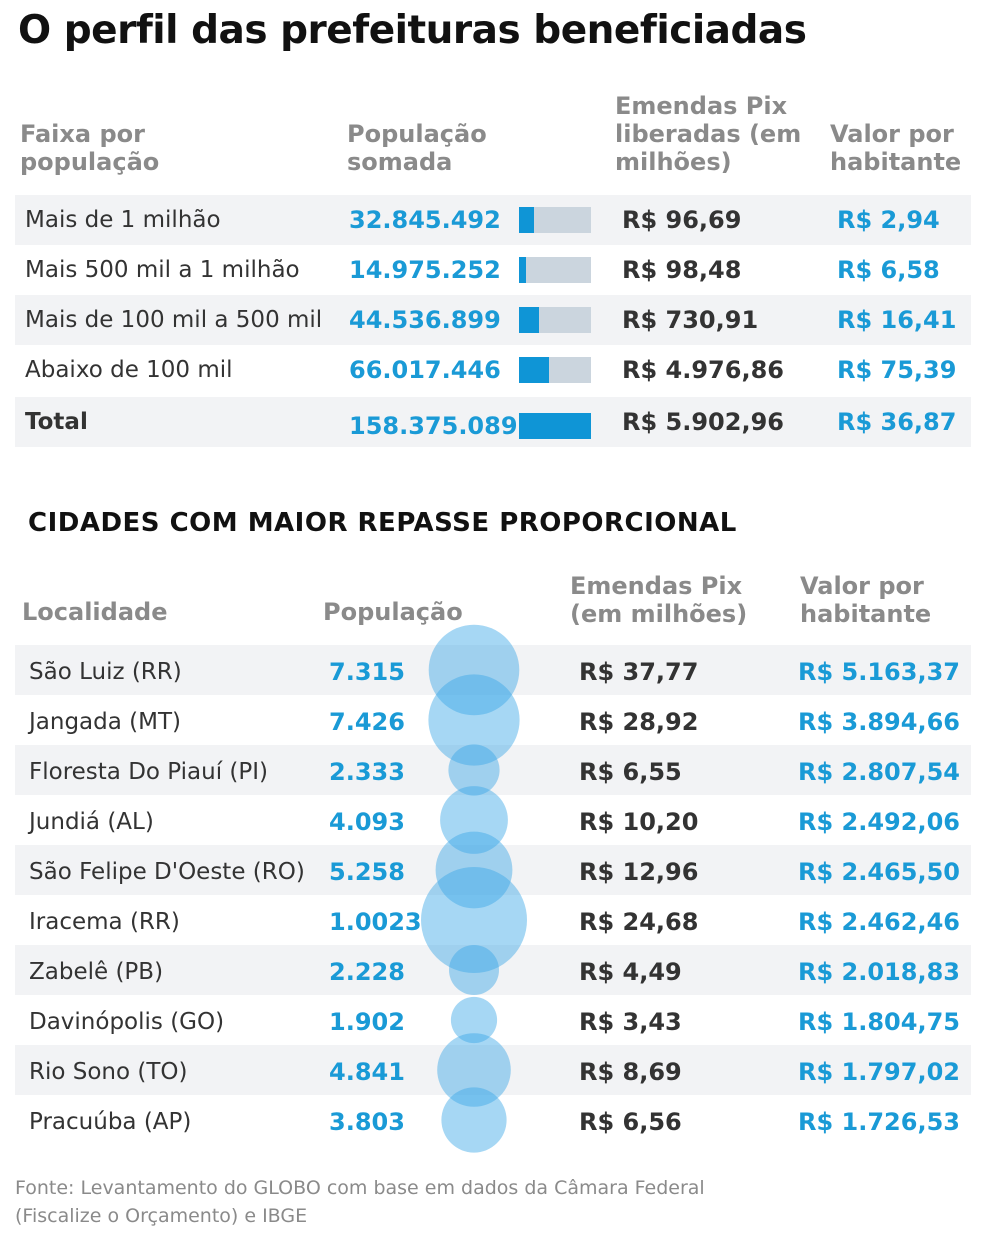 The image size is (984, 1234). I want to click on table-row: Davinópolis (GO) 1.902 R$ 3,43 R$ 1.804,75, so click(493, 1020).